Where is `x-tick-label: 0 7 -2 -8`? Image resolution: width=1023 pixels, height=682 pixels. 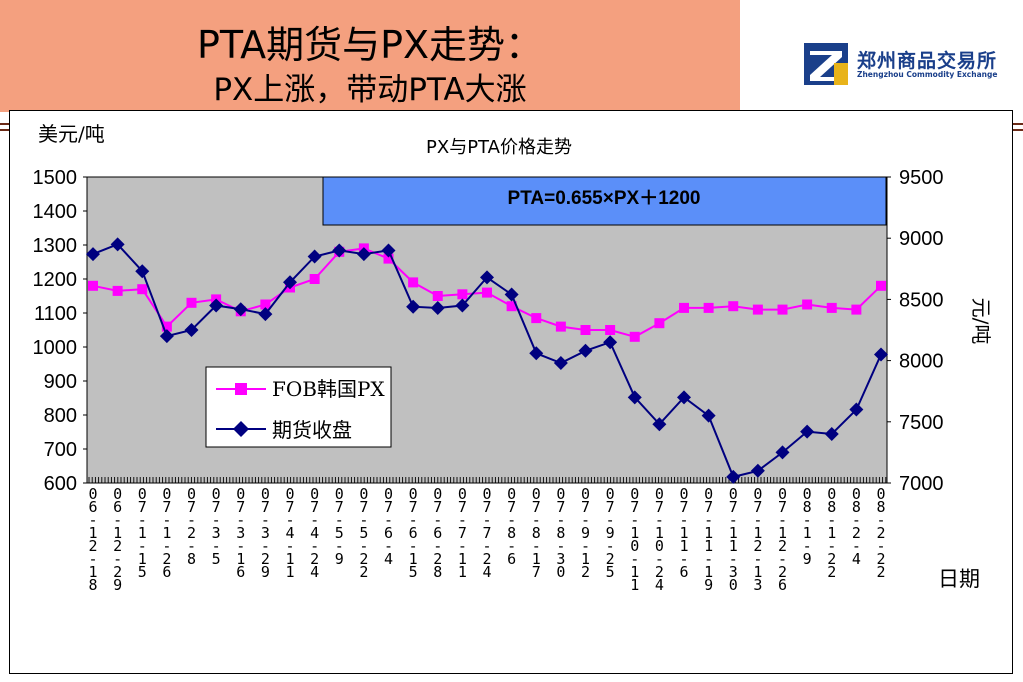
x-tick-label: 0 7 -2 -8 is located at coordinates (191, 526).